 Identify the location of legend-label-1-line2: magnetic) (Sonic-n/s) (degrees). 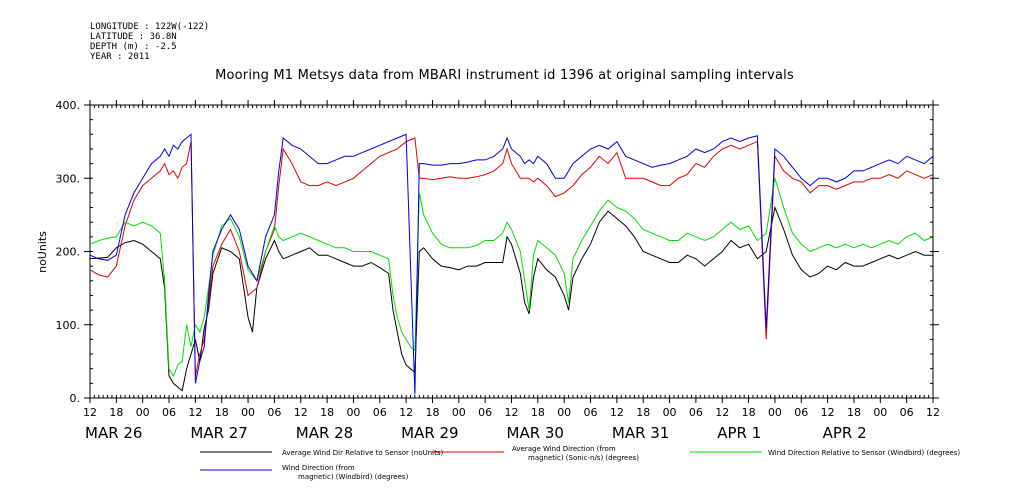
(583, 458).